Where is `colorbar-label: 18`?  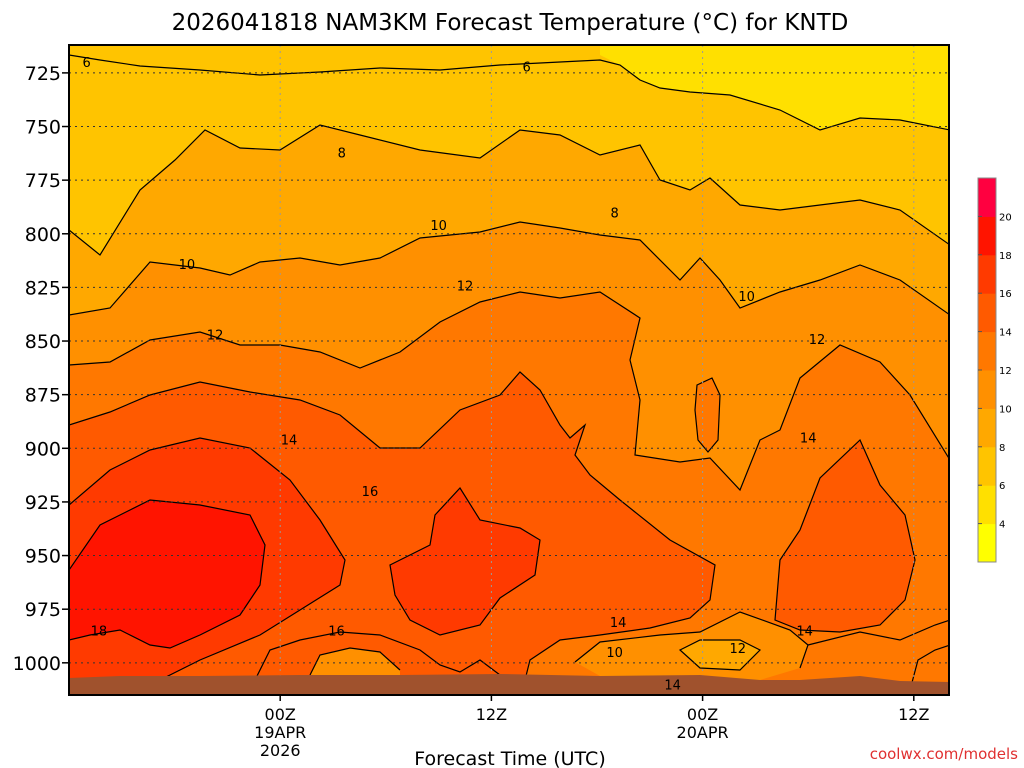 colorbar-label: 18 is located at coordinates (1005, 256).